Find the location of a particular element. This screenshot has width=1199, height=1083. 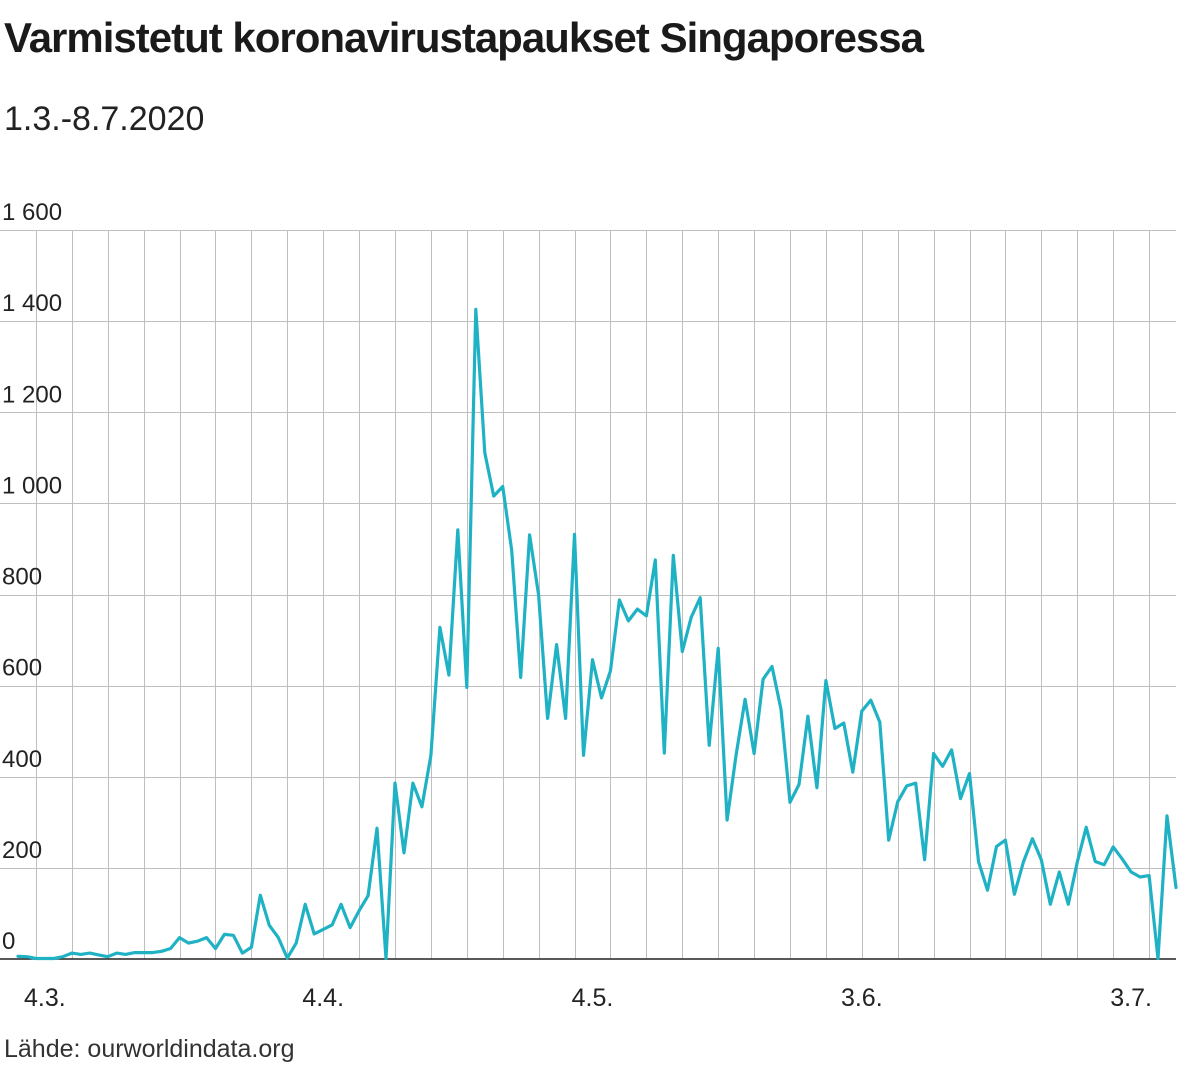

y-tick-label: 0 is located at coordinates (8, 941).